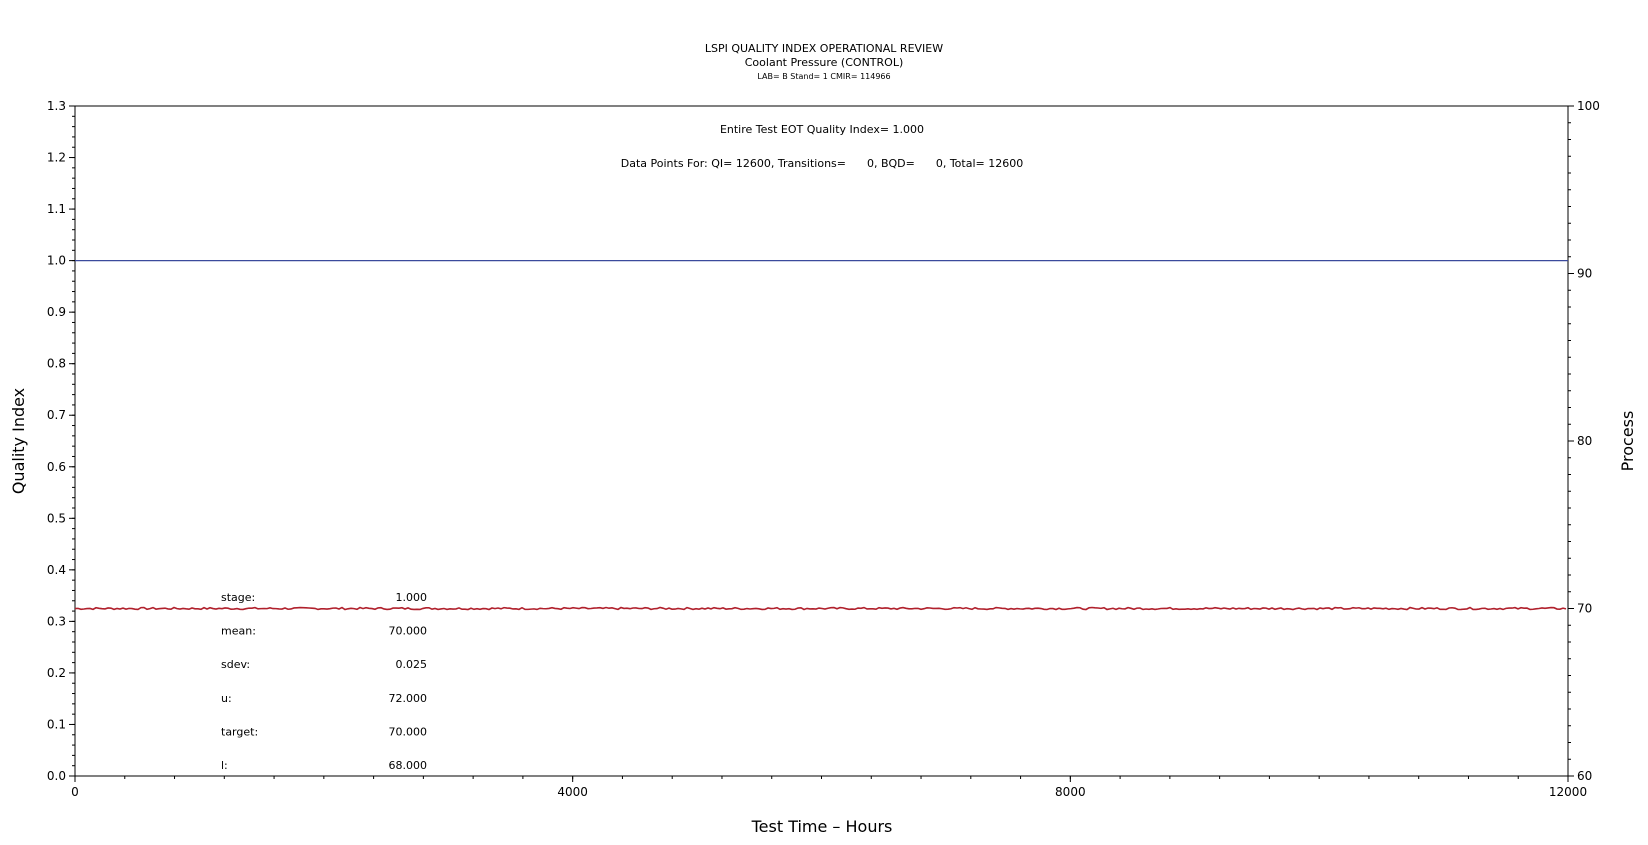 The image size is (1648, 845). What do you see at coordinates (1627, 441) in the screenshot?
I see `y2-axis-title: Process` at bounding box center [1627, 441].